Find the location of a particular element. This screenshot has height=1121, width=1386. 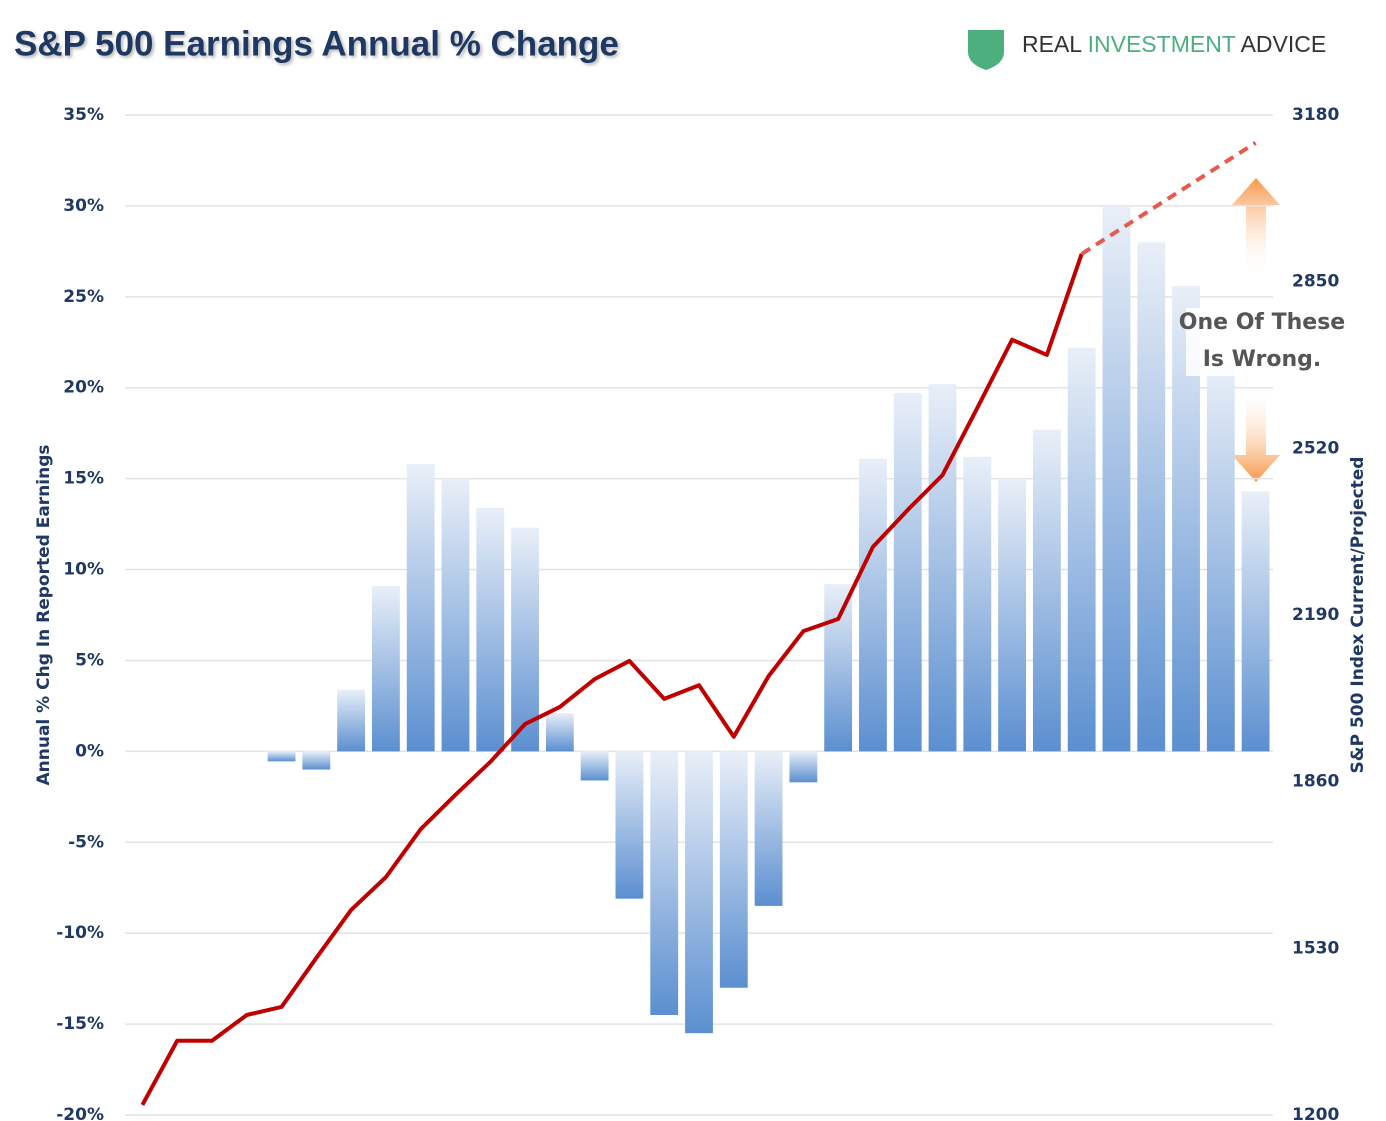

y2-tick-label: 2850 is located at coordinates (1315, 282).